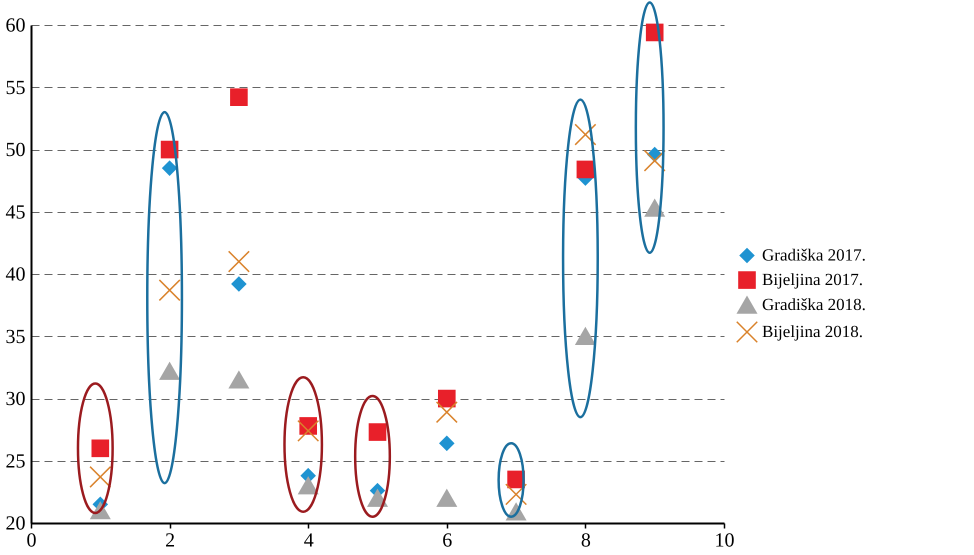  What do you see at coordinates (585, 541) in the screenshot?
I see `x-tick-label: 8` at bounding box center [585, 541].